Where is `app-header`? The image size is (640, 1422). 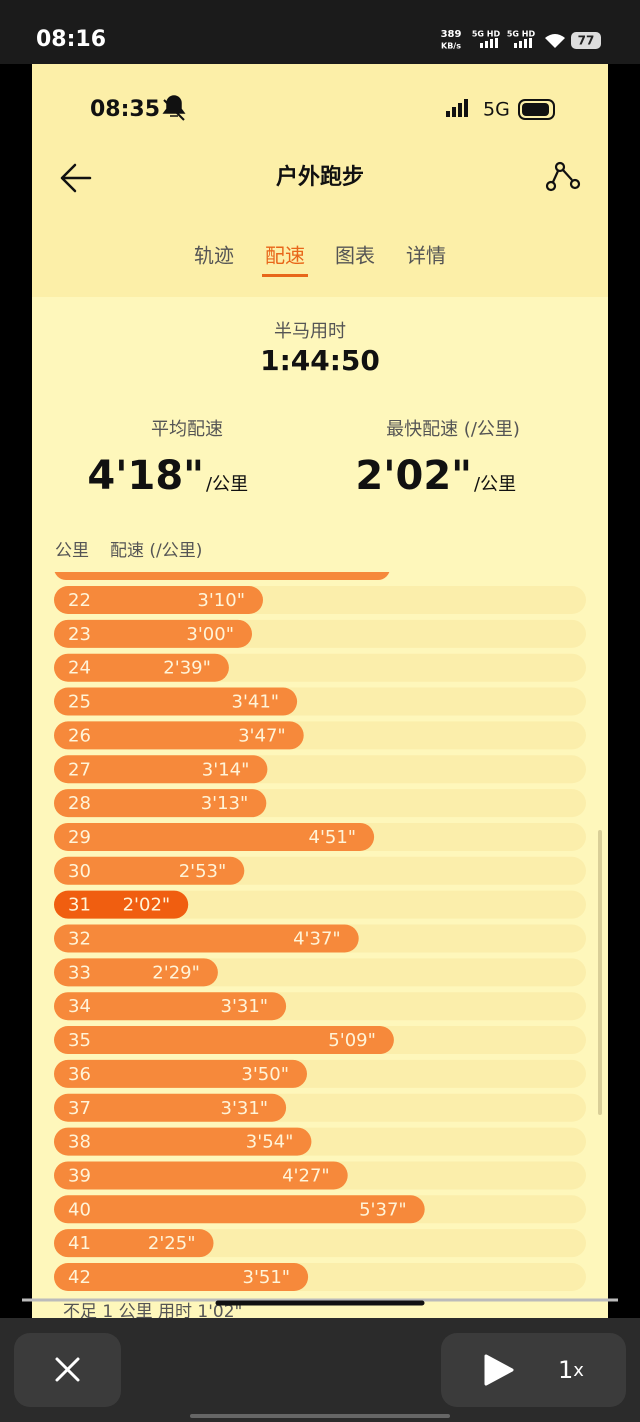 app-header is located at coordinates (320, 180).